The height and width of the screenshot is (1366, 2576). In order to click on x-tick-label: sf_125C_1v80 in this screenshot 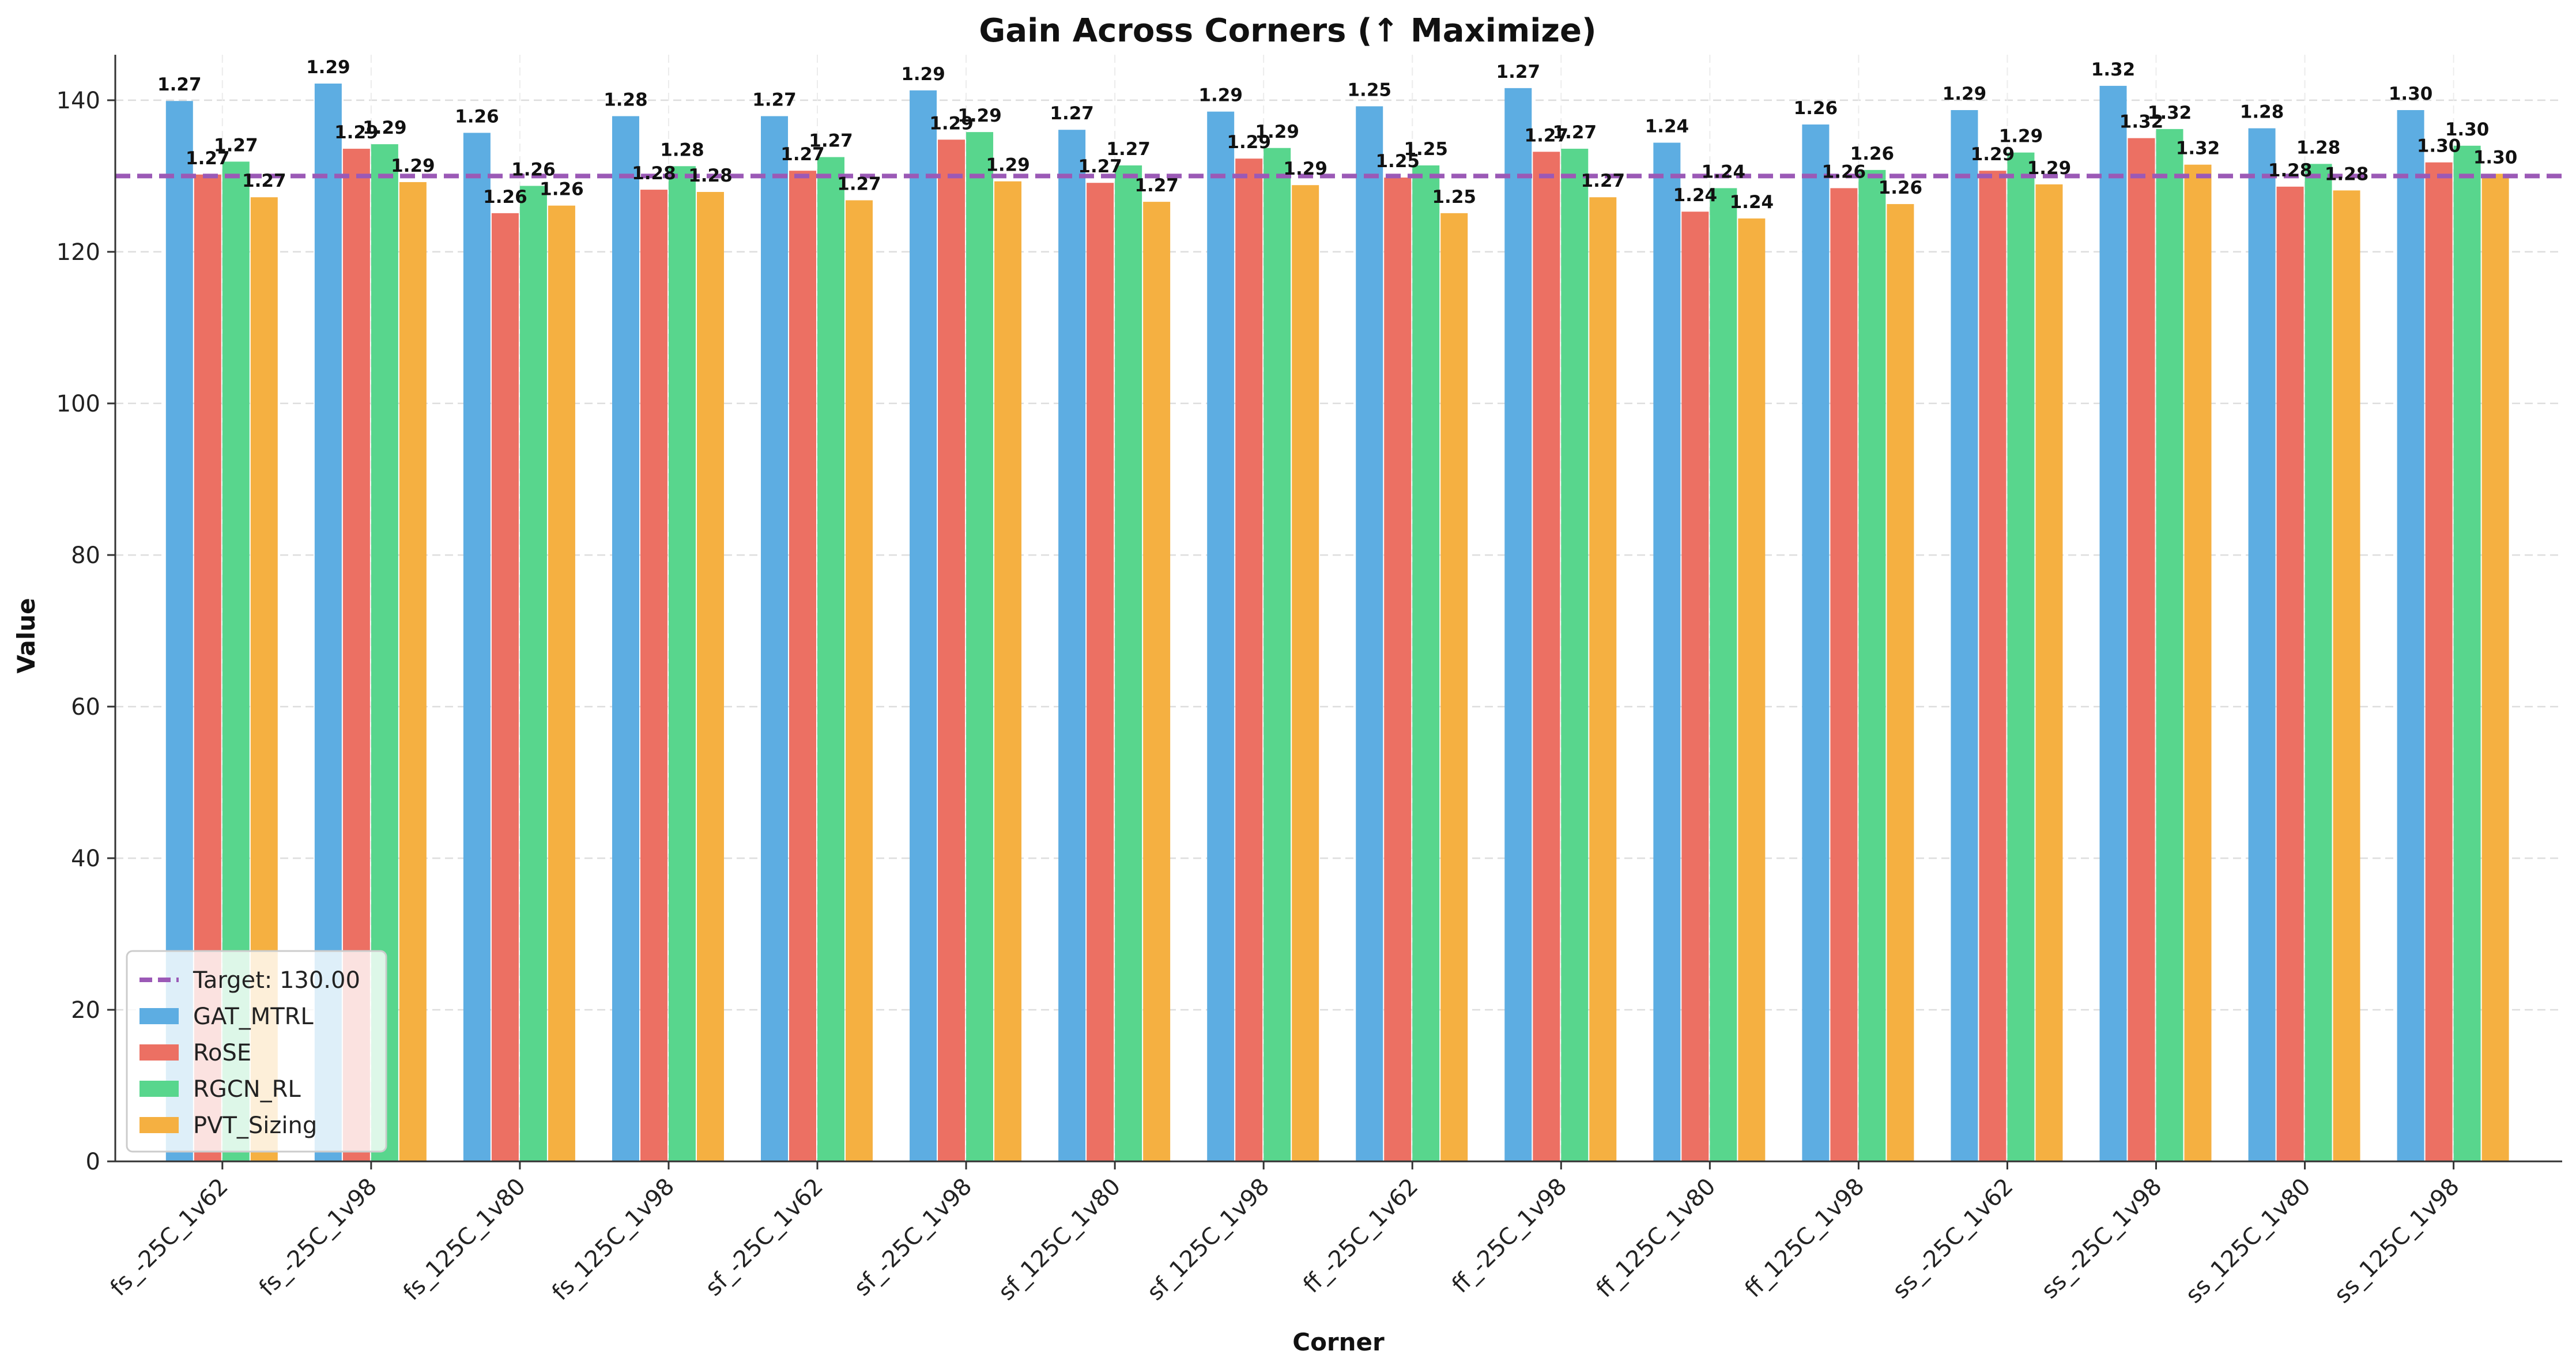, I will do `click(1059, 1239)`.